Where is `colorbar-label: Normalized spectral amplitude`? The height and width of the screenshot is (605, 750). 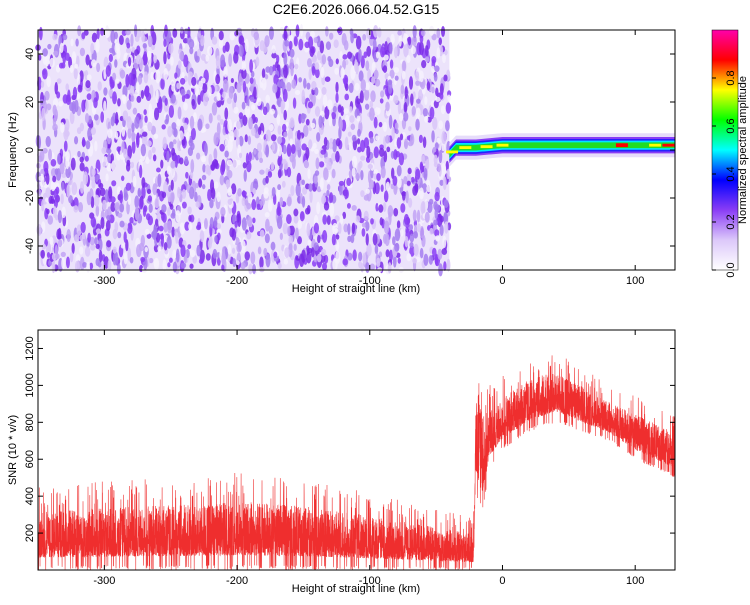 colorbar-label: Normalized spectral amplitude is located at coordinates (743, 150).